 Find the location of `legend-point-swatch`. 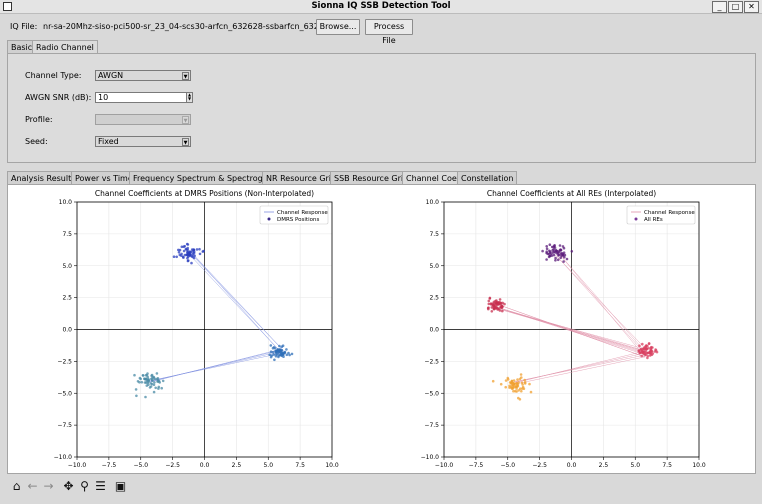

legend-point-swatch is located at coordinates (269, 219).